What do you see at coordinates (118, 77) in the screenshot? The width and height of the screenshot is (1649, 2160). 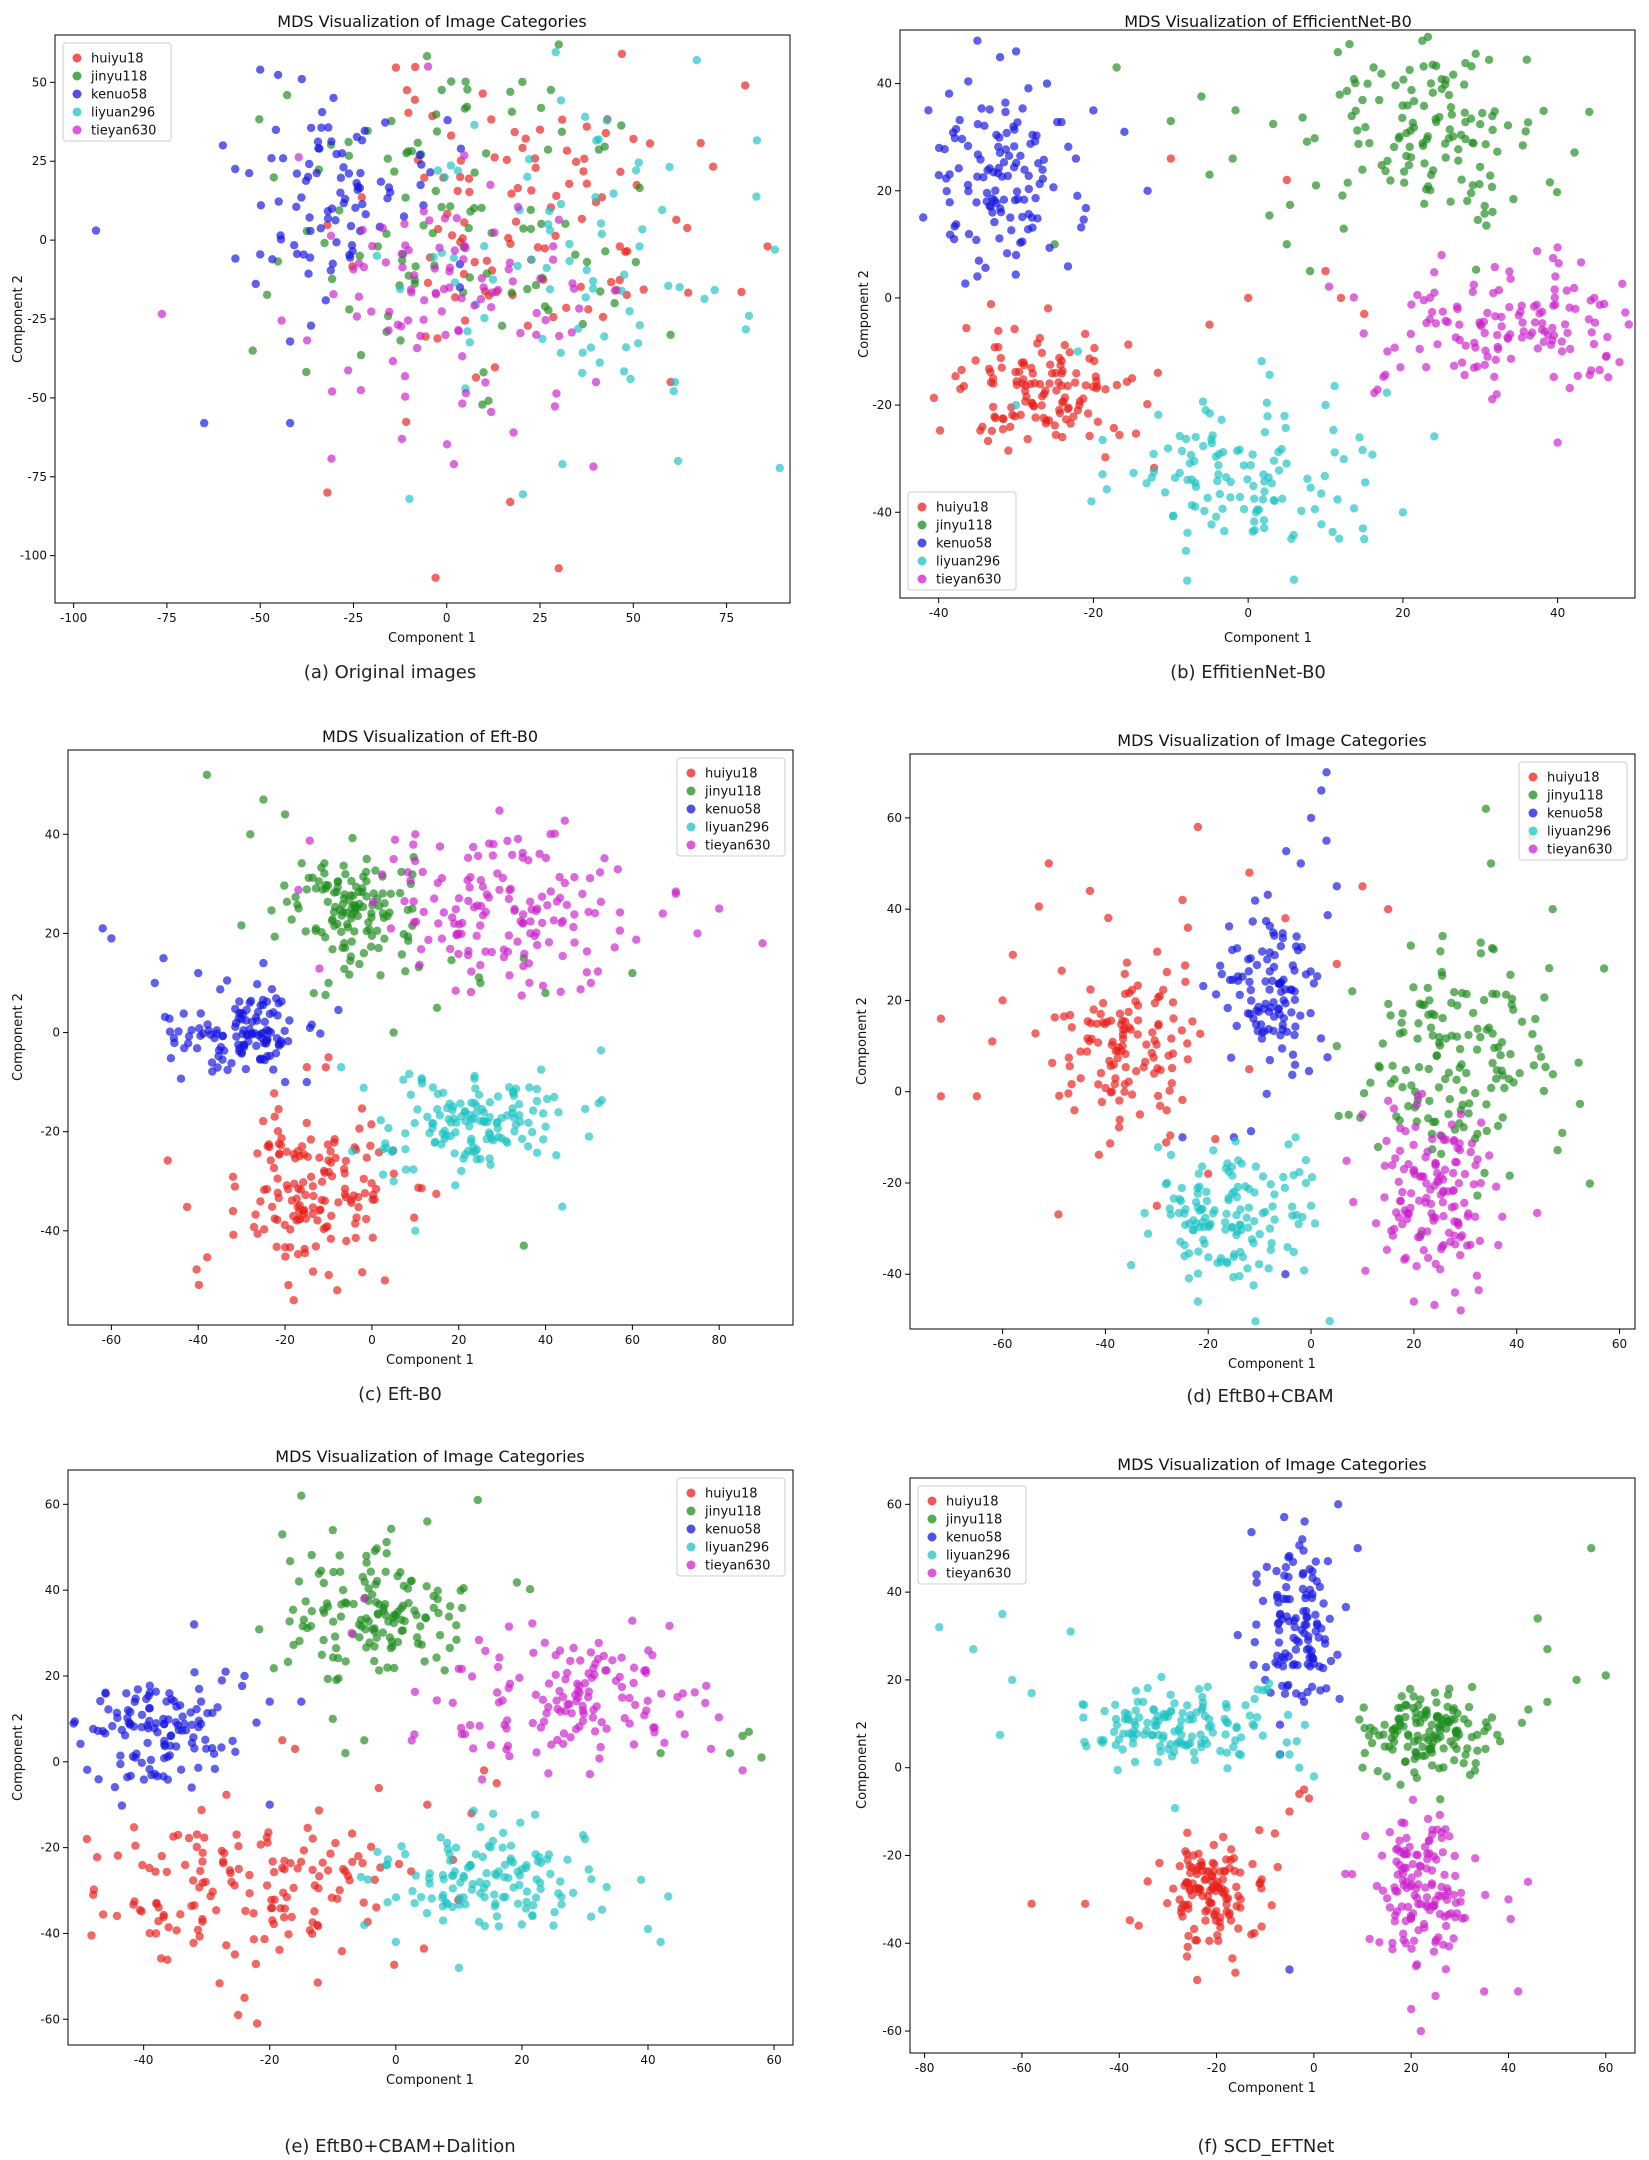 I see `legend-label-jinyu118: jinyu118` at bounding box center [118, 77].